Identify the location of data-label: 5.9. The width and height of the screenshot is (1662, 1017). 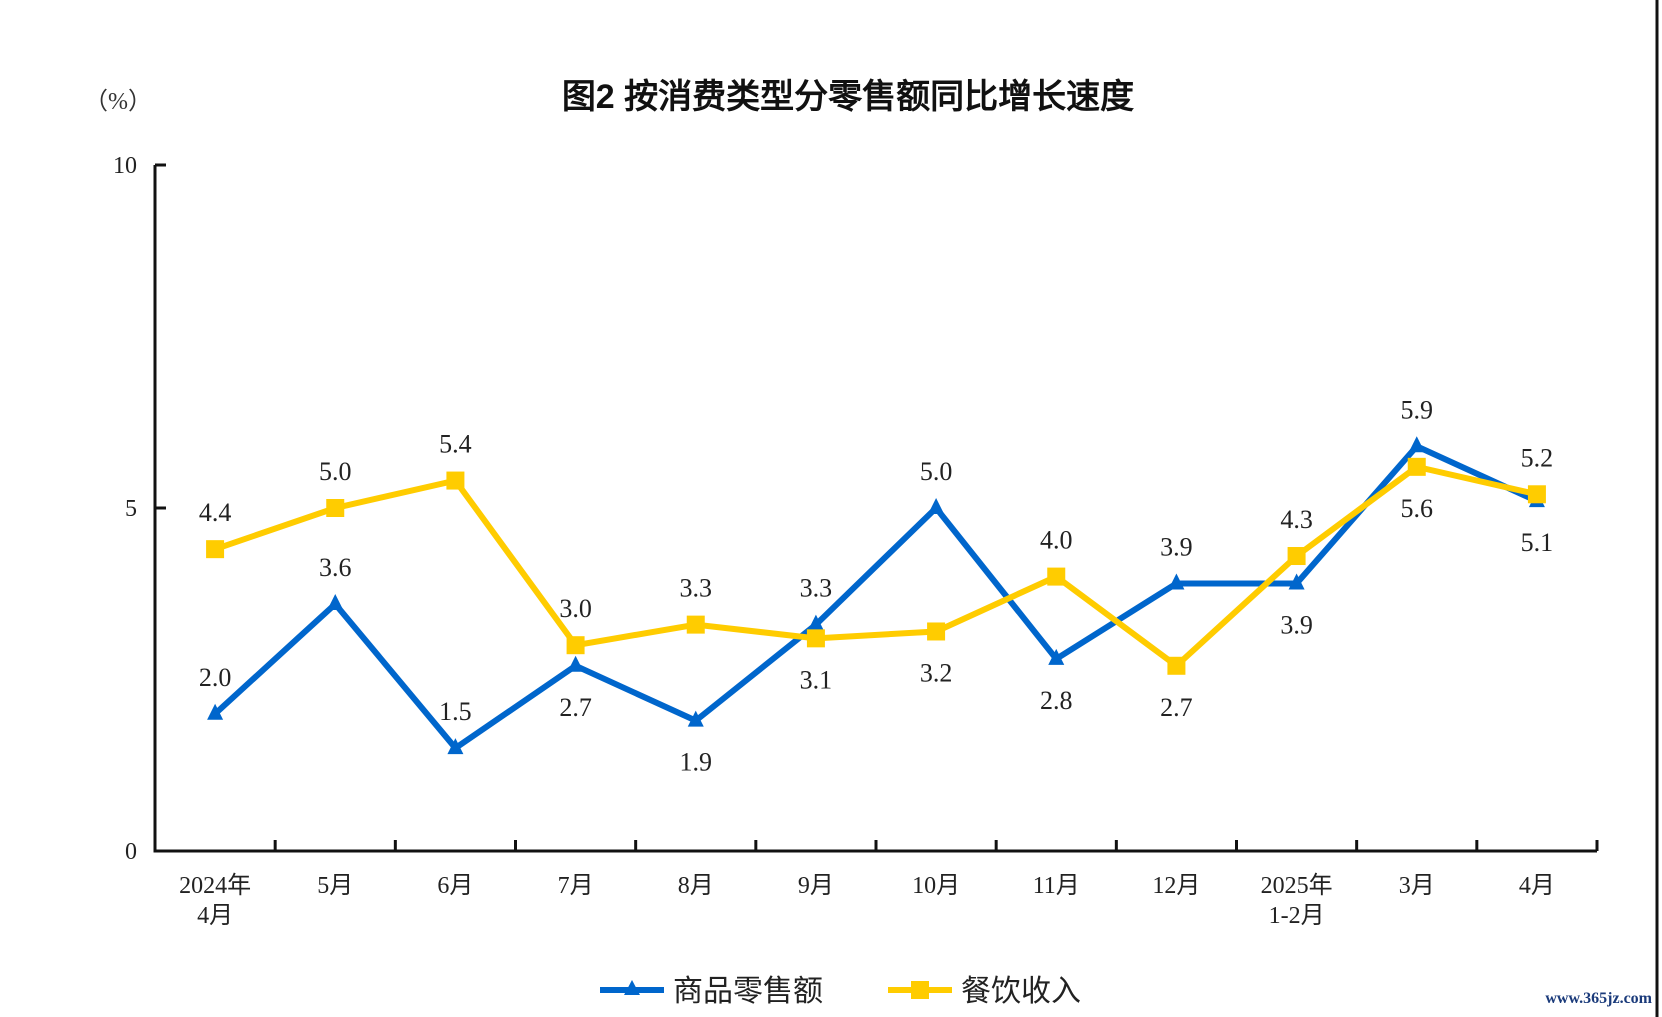
(1417, 409).